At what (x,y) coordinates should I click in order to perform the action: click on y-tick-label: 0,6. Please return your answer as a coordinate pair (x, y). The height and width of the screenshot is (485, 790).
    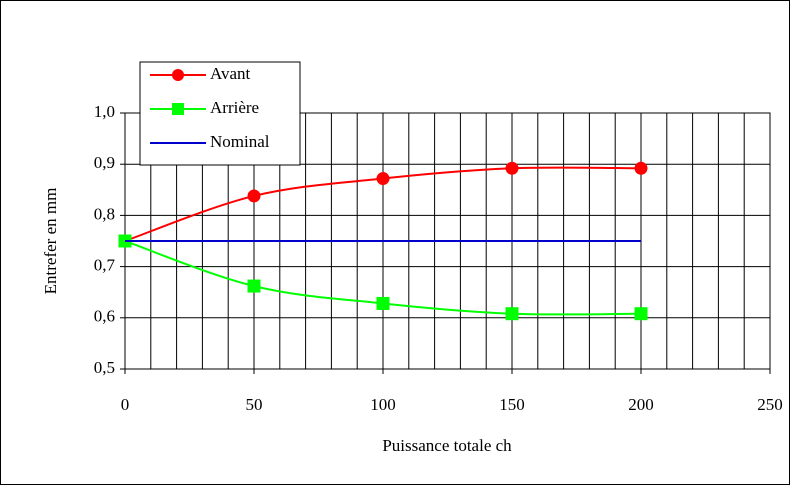
    Looking at the image, I should click on (104, 316).